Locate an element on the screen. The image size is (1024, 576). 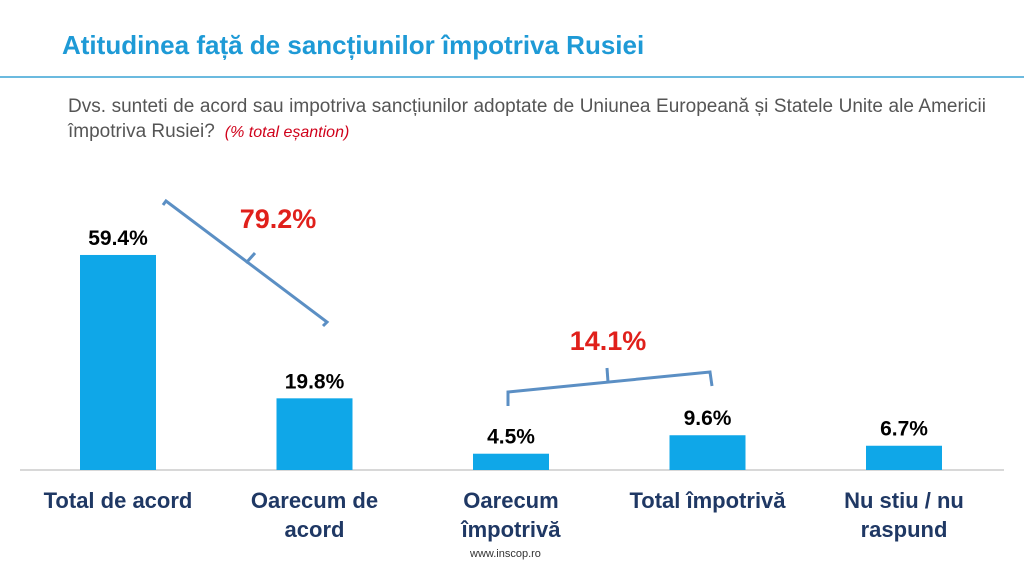
category-label: Total de acord is located at coordinates (118, 500).